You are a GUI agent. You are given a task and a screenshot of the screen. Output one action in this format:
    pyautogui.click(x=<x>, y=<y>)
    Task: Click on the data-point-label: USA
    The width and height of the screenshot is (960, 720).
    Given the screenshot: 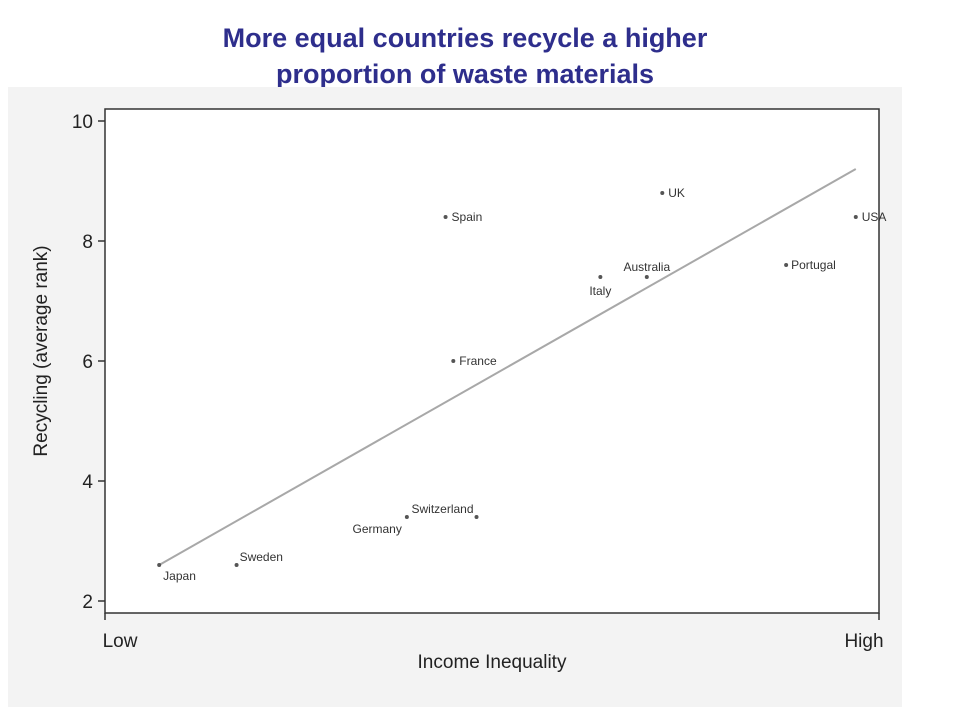 What is the action you would take?
    pyautogui.click(x=874, y=217)
    